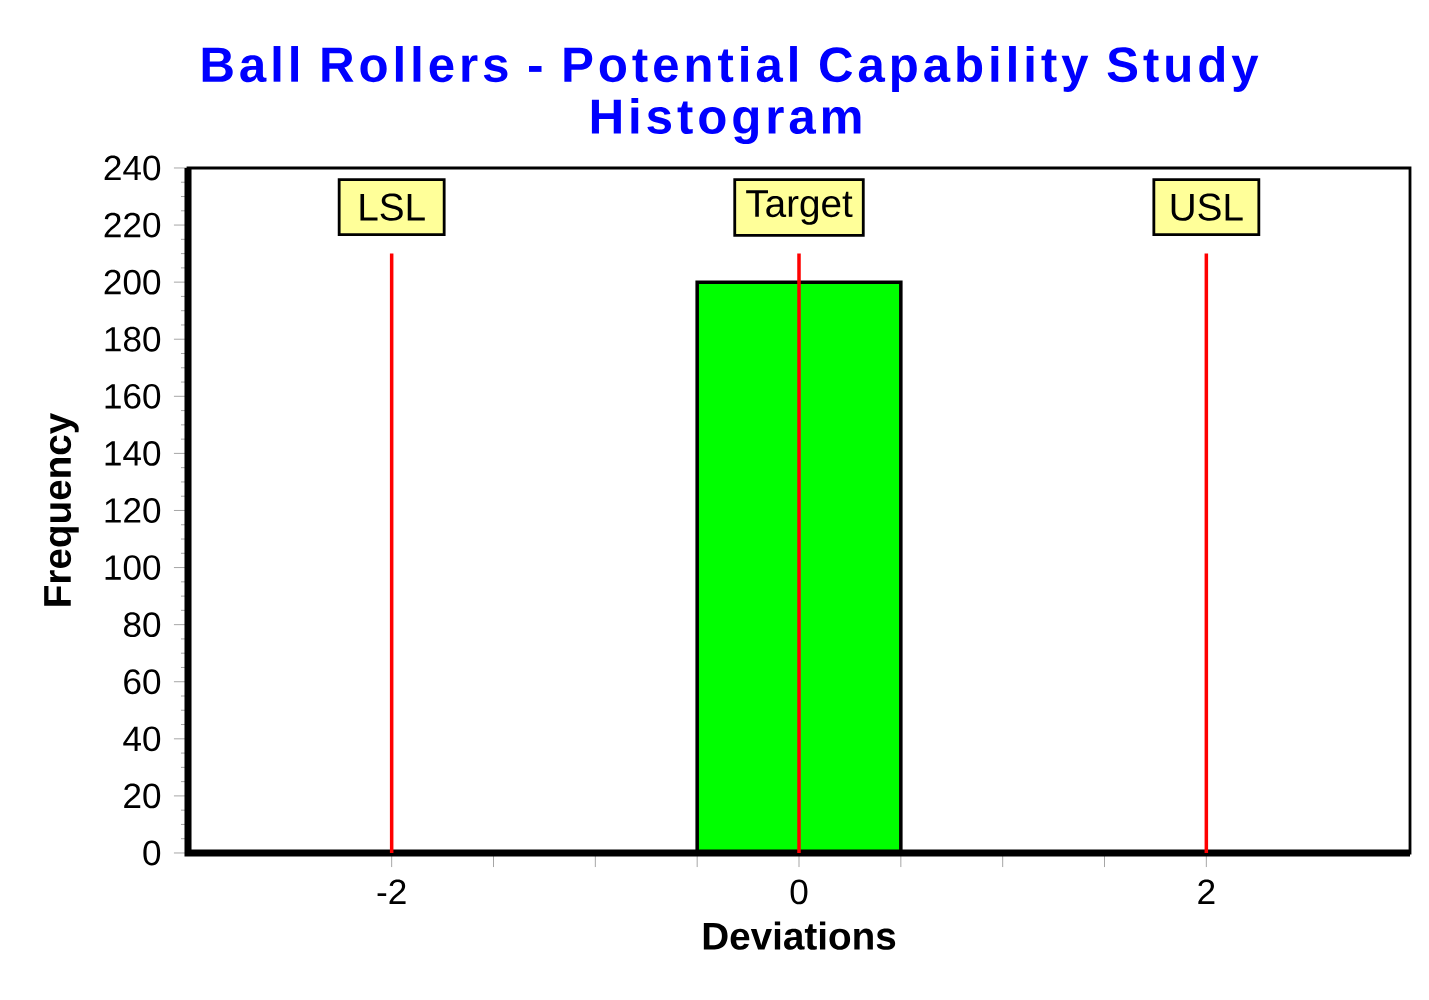  I want to click on y-tick-label: 240, so click(132, 168).